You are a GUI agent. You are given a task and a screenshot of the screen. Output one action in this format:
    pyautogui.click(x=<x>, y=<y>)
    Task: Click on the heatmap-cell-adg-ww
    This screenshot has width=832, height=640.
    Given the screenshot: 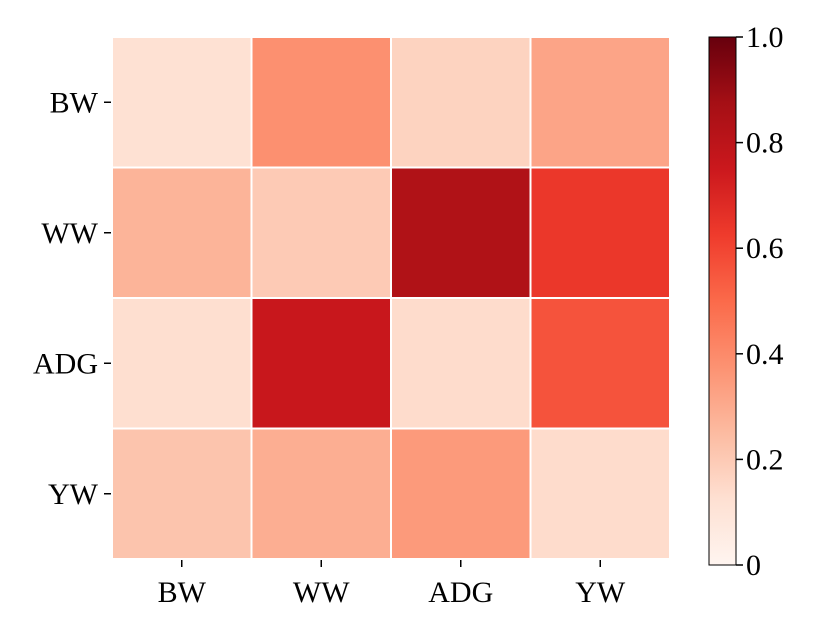 What is the action you would take?
    pyautogui.click(x=321, y=363)
    